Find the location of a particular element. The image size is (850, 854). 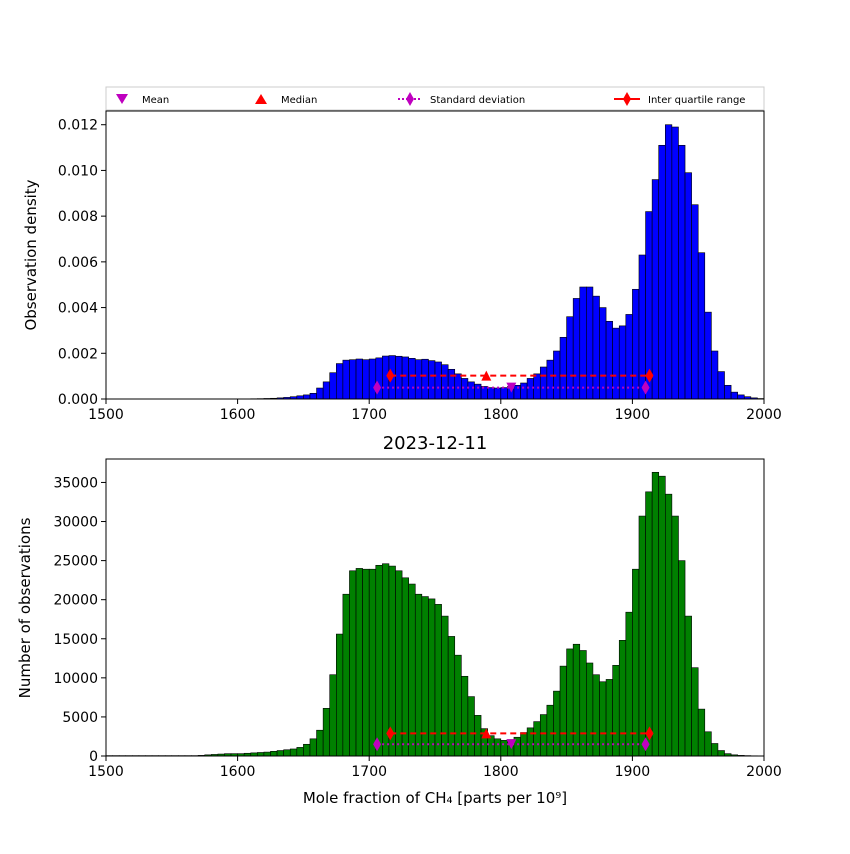

count-y-tick-label: 35000 is located at coordinates (75, 483).